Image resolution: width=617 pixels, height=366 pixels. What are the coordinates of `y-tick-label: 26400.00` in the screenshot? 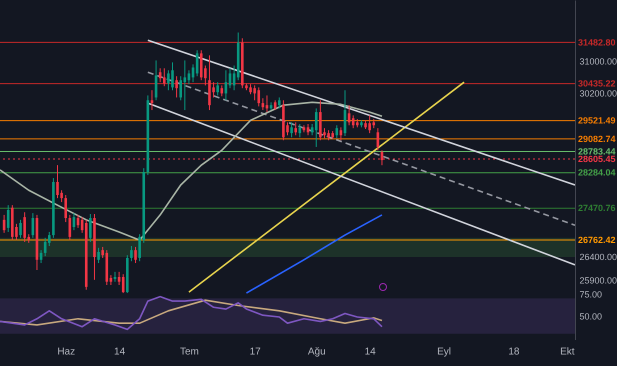 It's located at (598, 257).